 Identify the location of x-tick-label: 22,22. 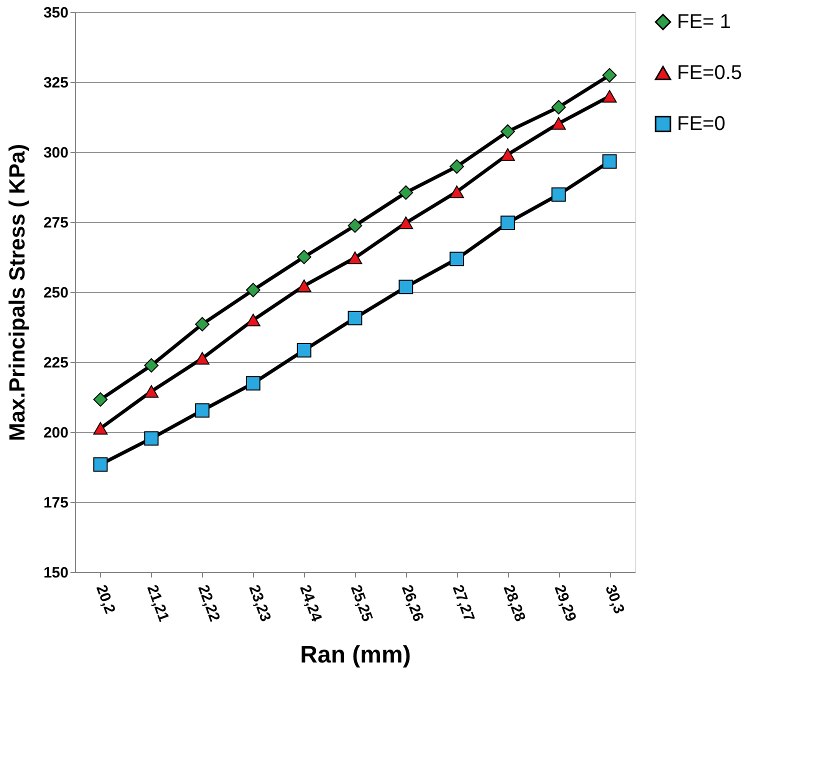
(209, 603).